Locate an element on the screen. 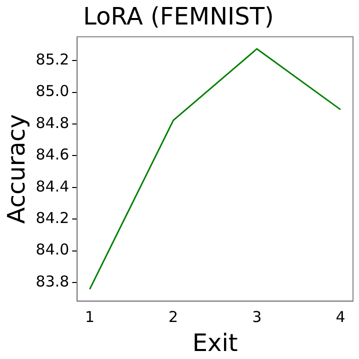  y-tick-label: 84.2 is located at coordinates (53, 217).